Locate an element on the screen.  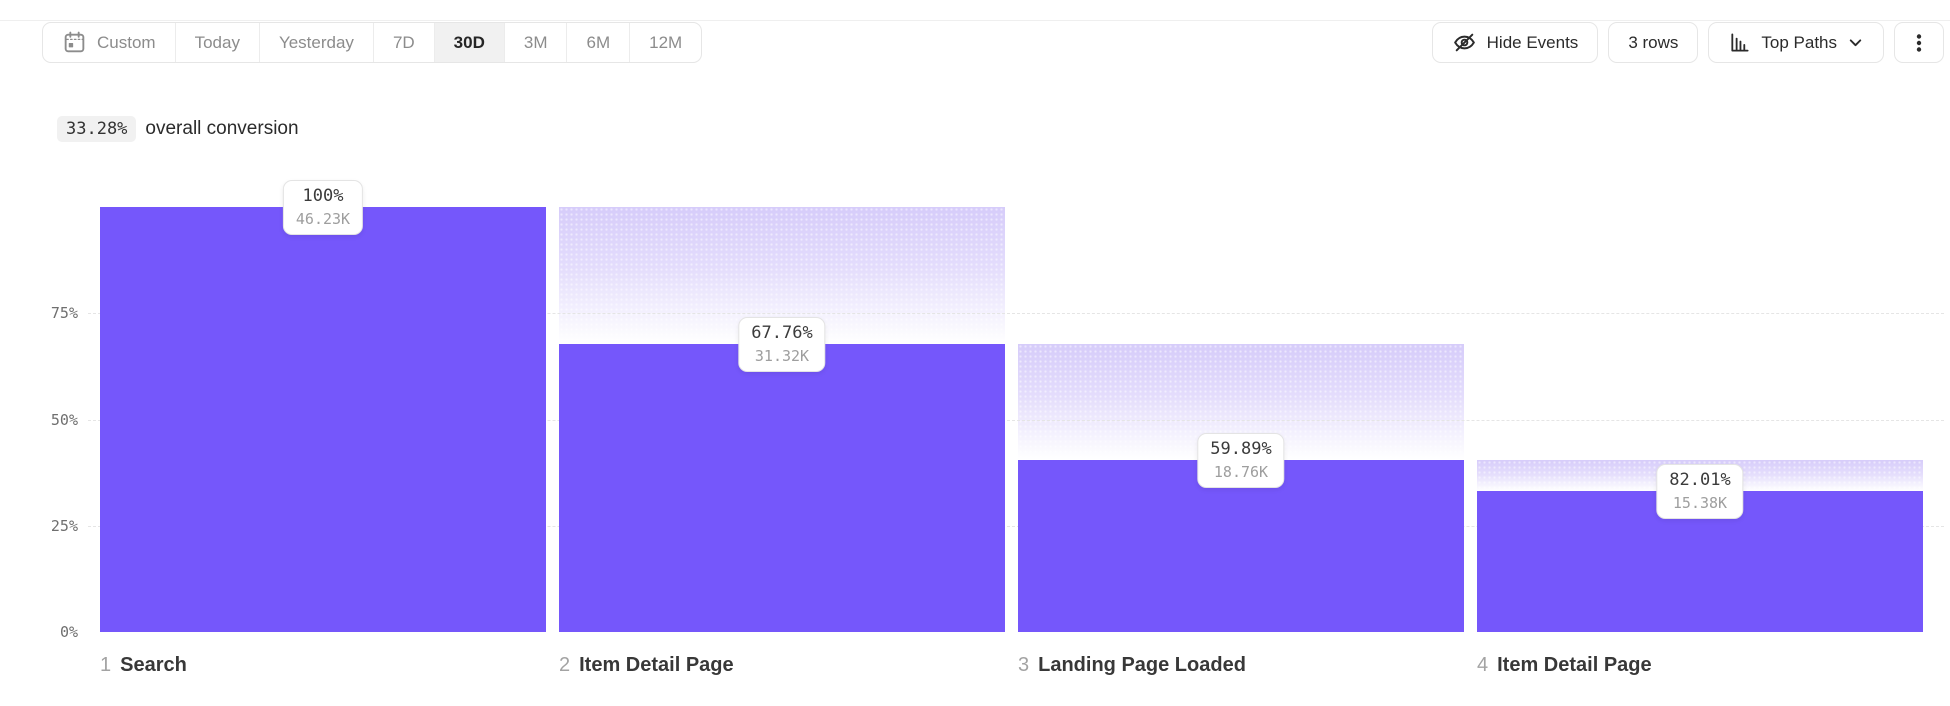
date-range-yesterday: Yesterday is located at coordinates (317, 42).